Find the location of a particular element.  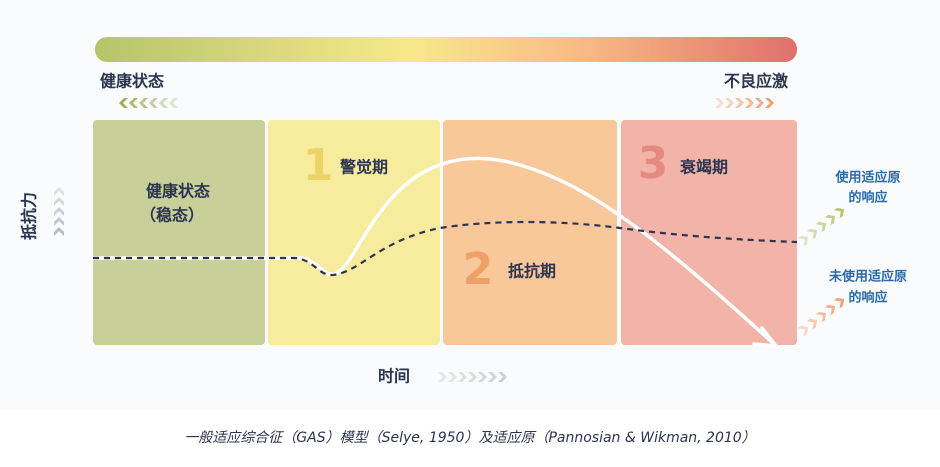

response-label: 未使用适应原 is located at coordinates (867, 277).